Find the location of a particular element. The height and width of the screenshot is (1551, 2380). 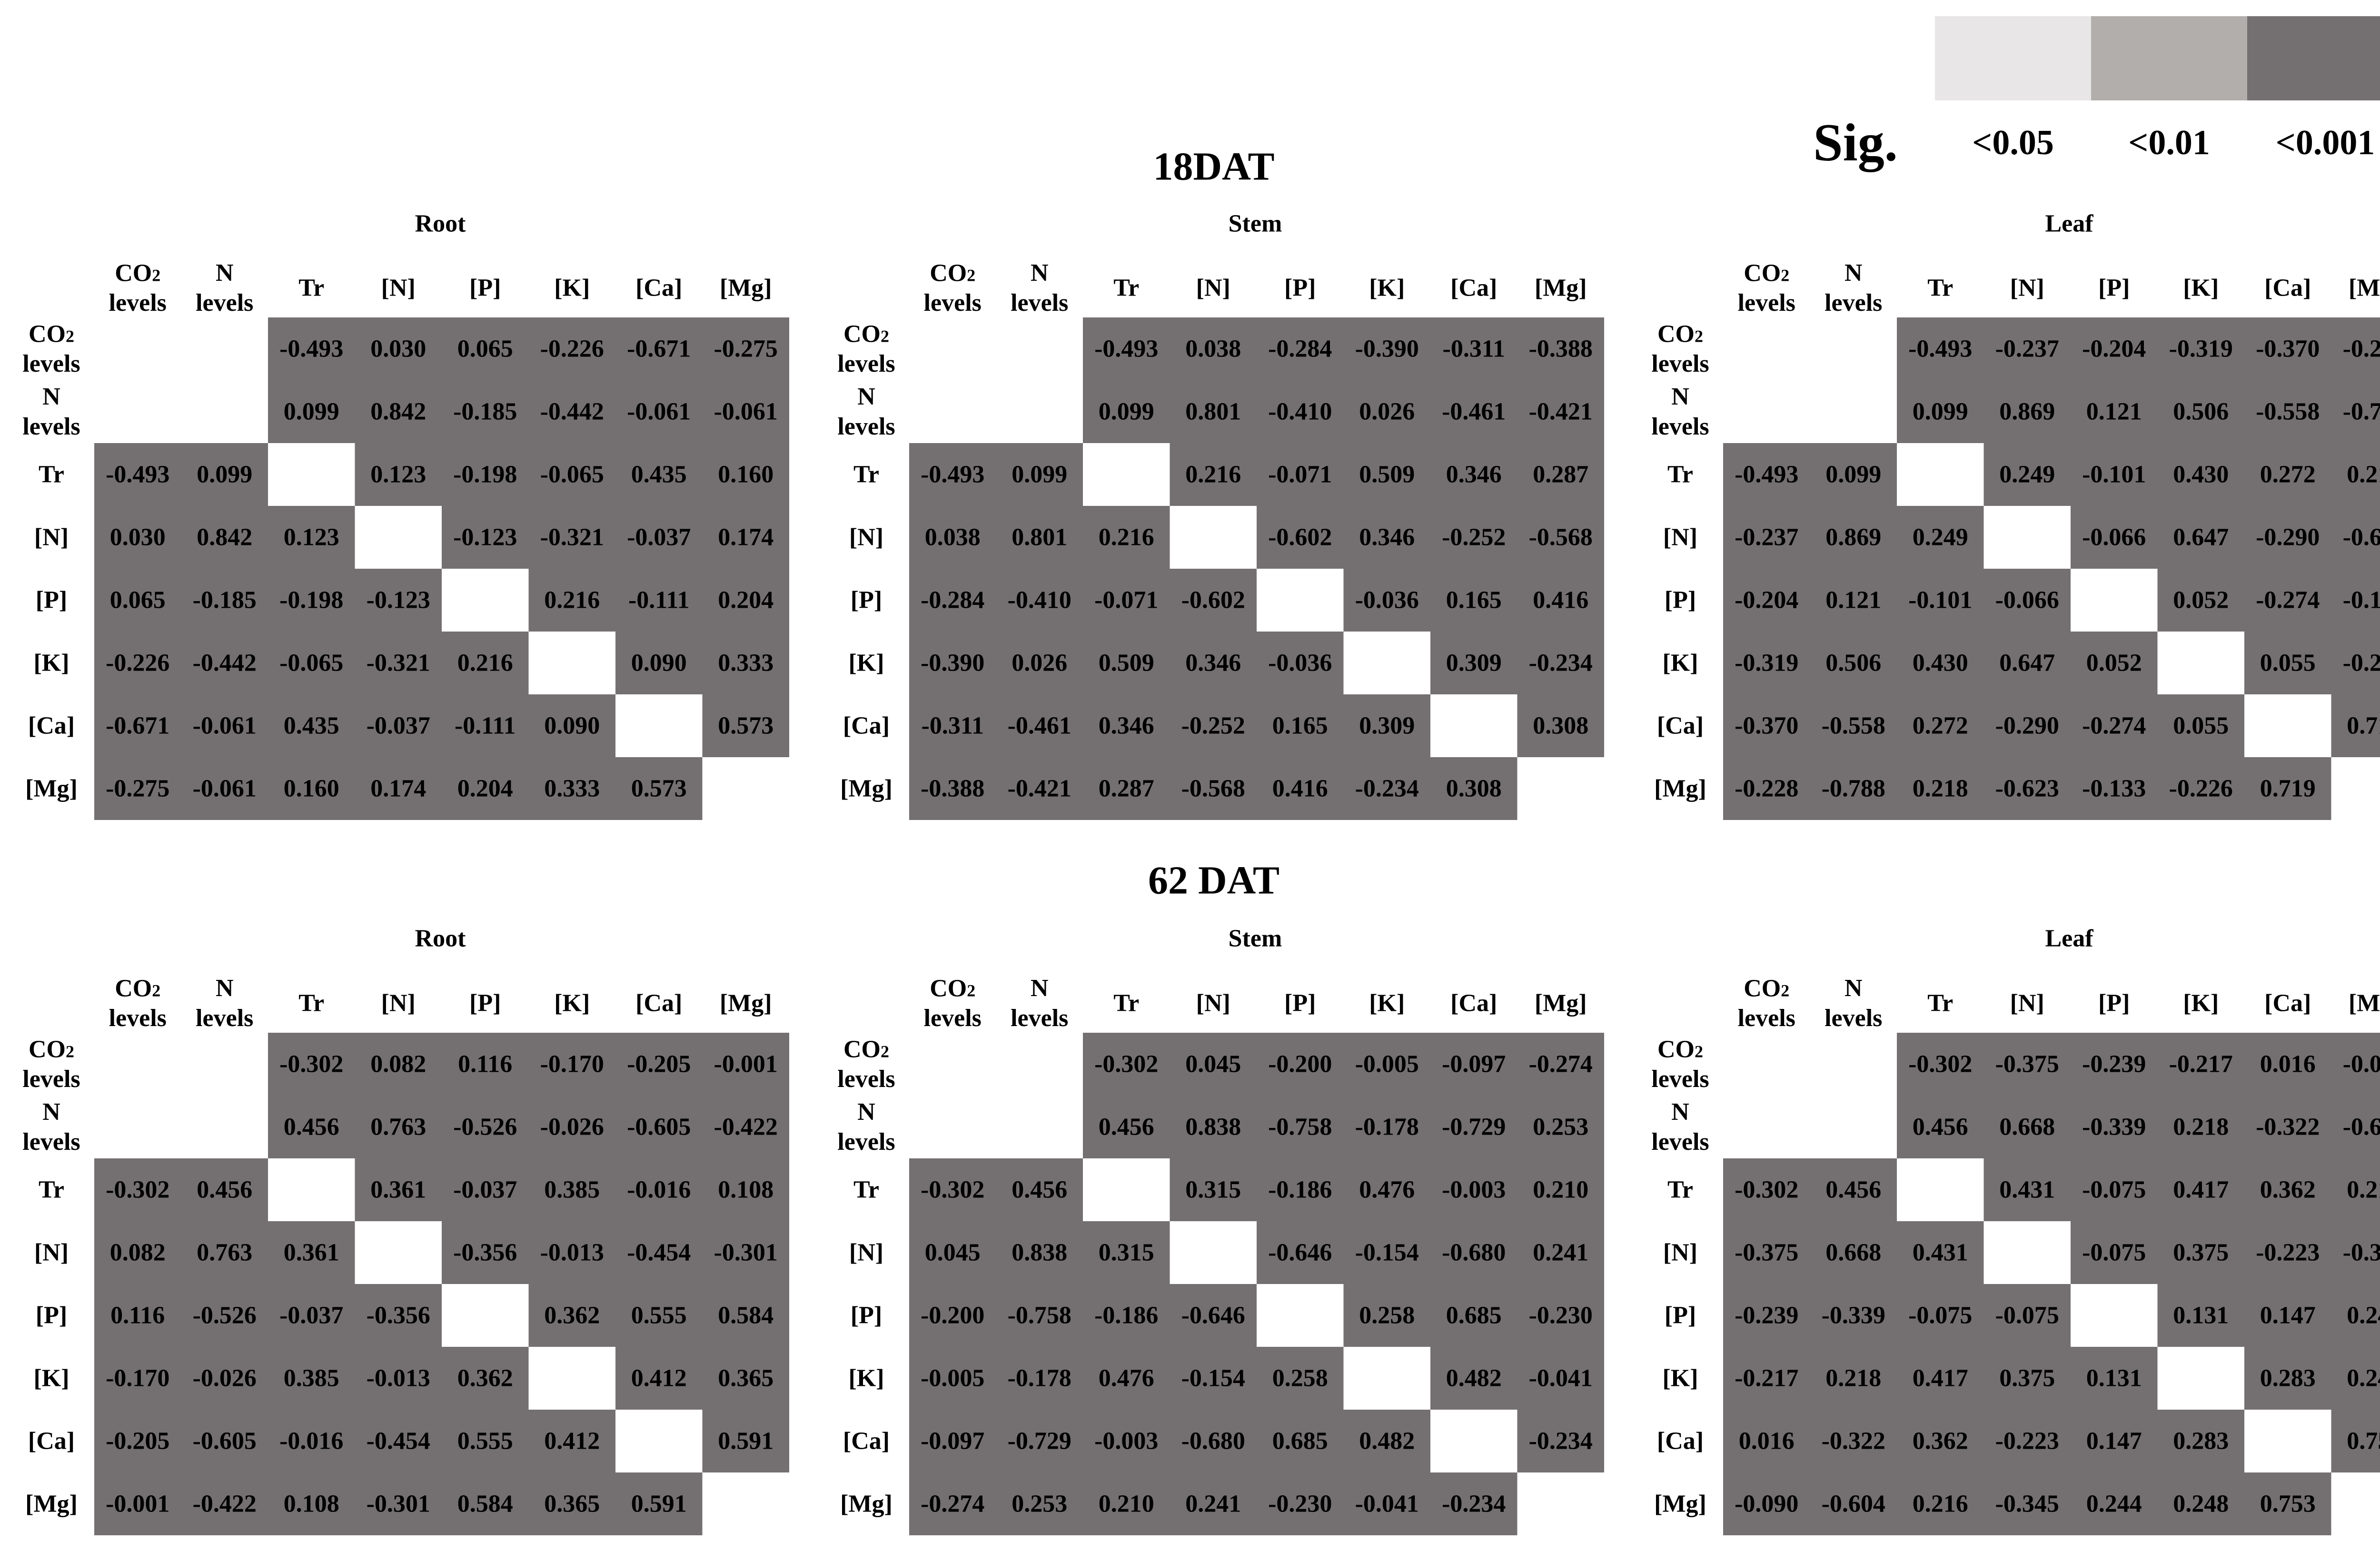

cell-value: -0.097 is located at coordinates (952, 1441).